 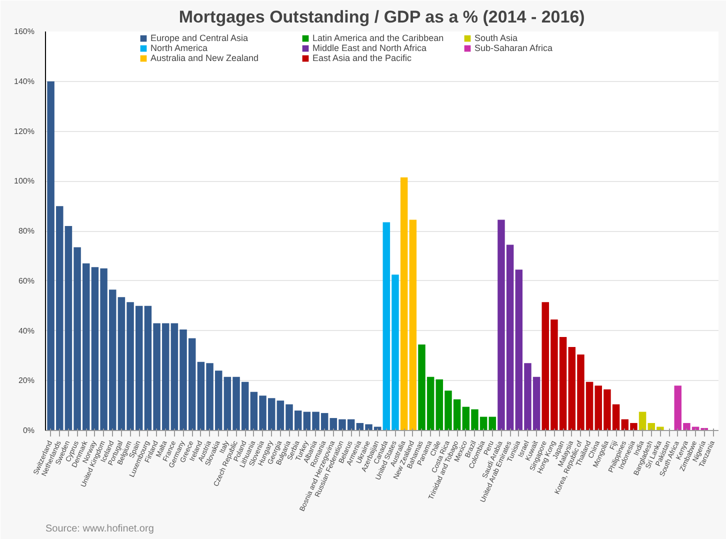 What do you see at coordinates (100, 529) in the screenshot?
I see `source-note: Source: www.hofinet.org` at bounding box center [100, 529].